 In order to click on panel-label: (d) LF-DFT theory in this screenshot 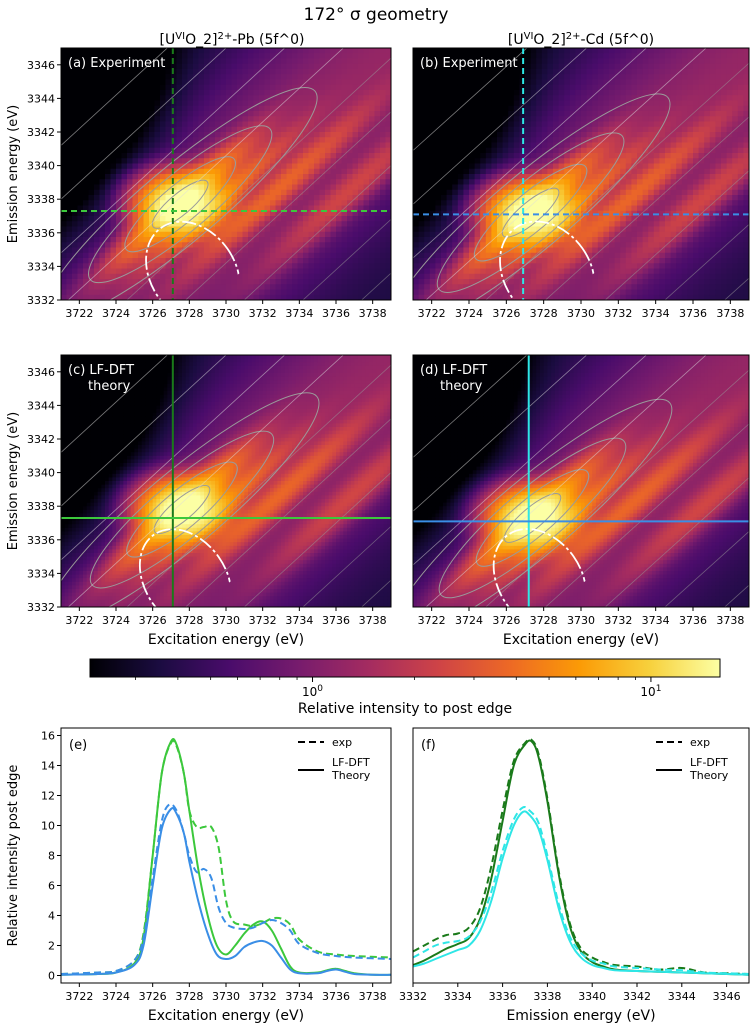, I will do `click(453, 378)`.